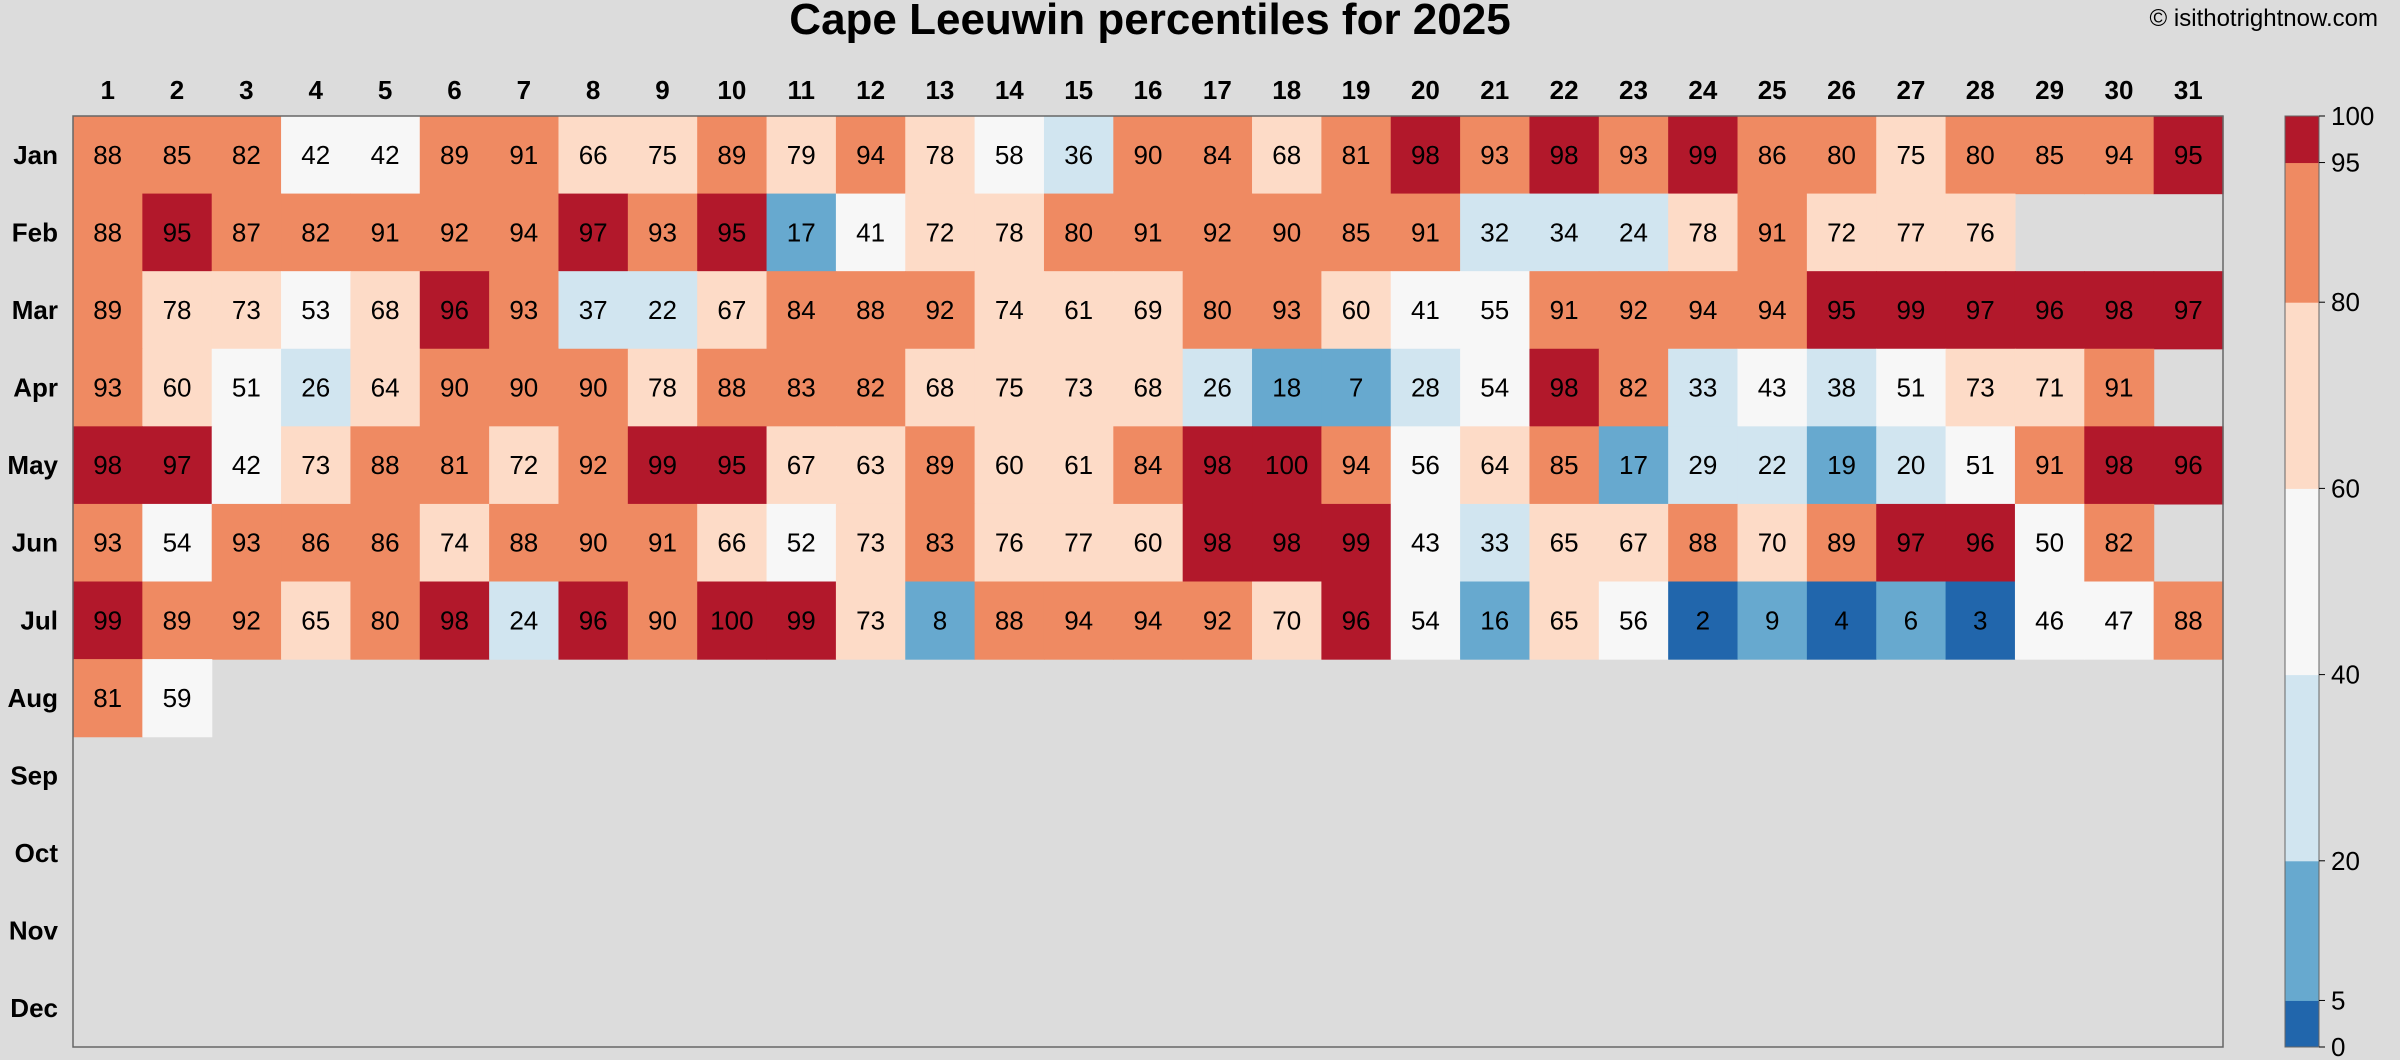 The image size is (2400, 1060). What do you see at coordinates (1841, 465) in the screenshot?
I see `cell-value-label: 19` at bounding box center [1841, 465].